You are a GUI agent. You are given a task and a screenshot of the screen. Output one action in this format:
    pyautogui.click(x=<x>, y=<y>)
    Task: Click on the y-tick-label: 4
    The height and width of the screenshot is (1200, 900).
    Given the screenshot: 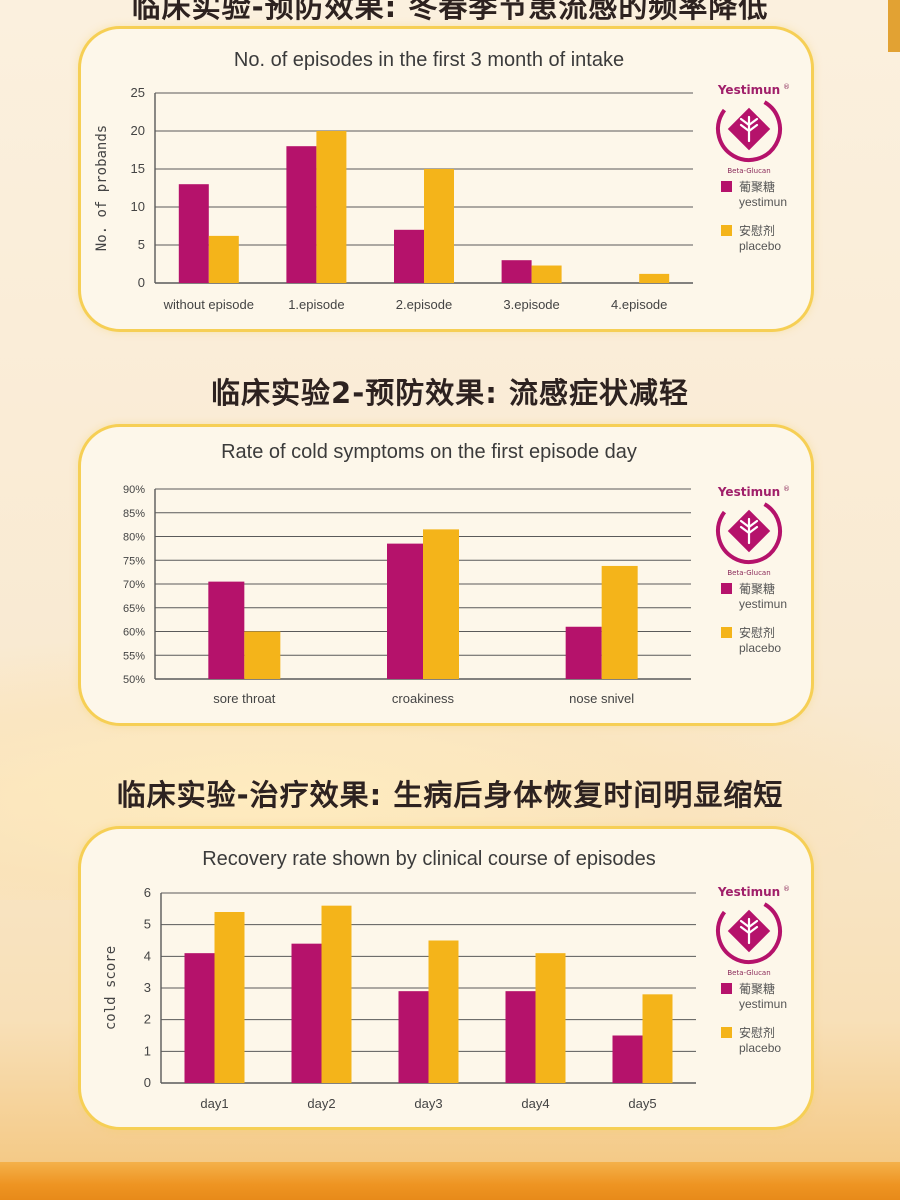 What is the action you would take?
    pyautogui.click(x=147, y=955)
    